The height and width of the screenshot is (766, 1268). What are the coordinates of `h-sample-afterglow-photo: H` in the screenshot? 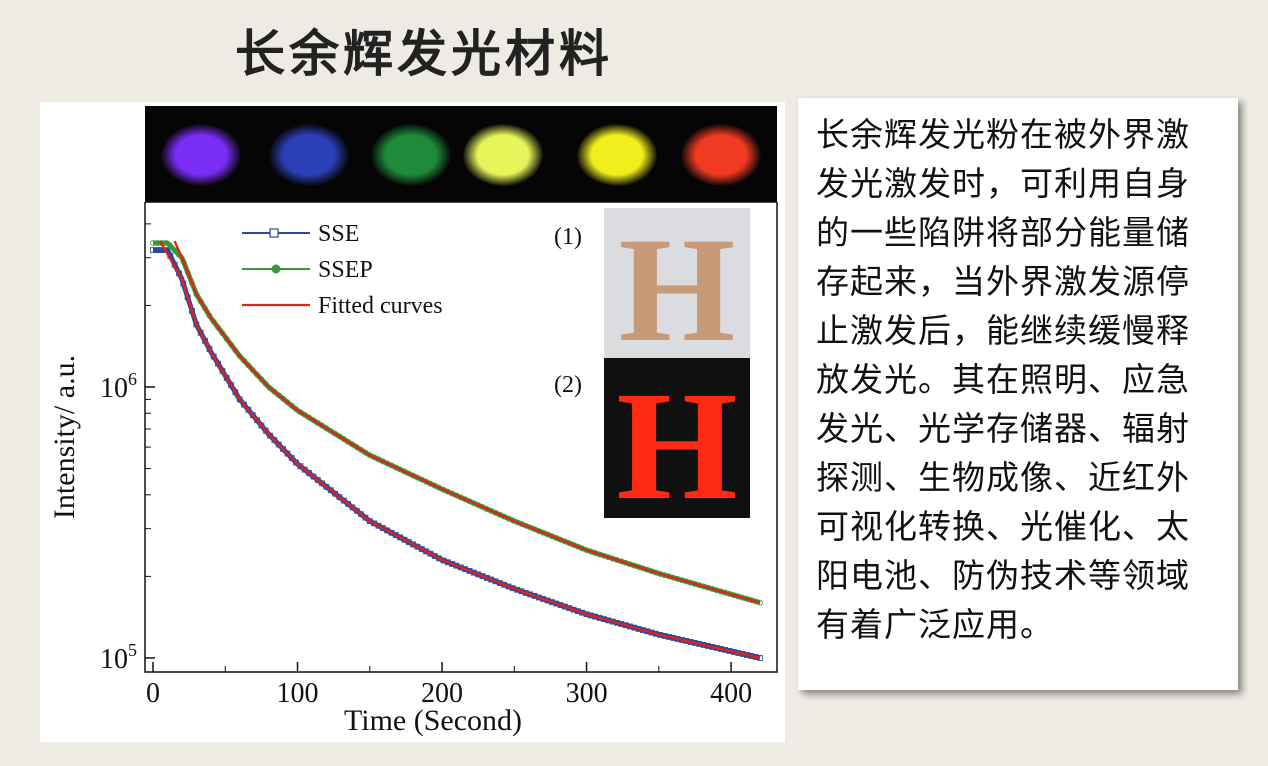 It's located at (677, 438).